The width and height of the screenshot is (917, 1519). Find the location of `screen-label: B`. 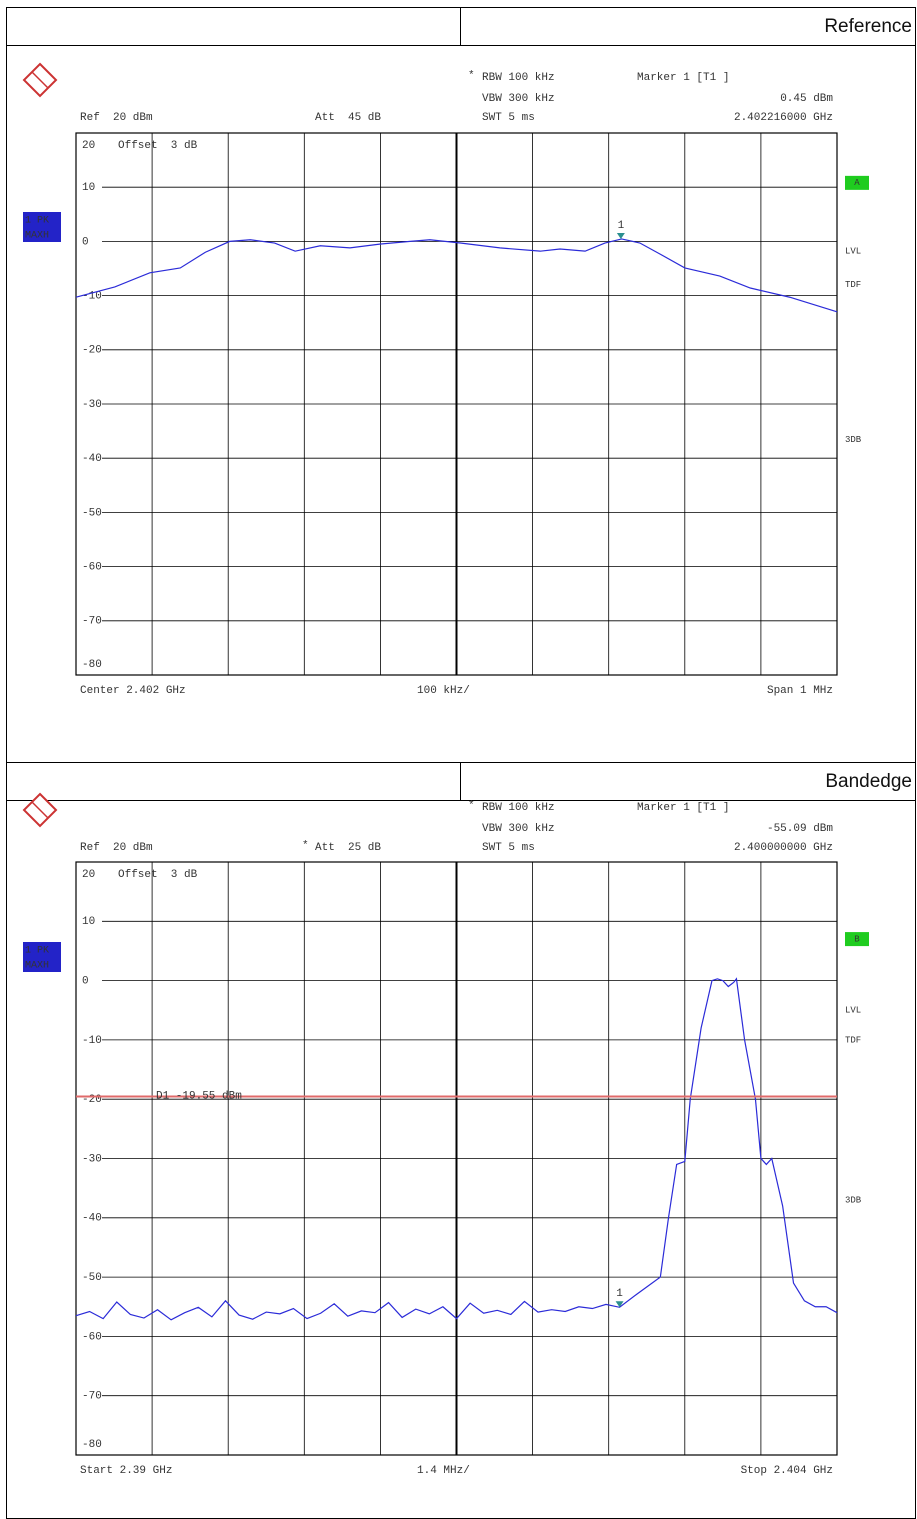

screen-label: B is located at coordinates (857, 939).